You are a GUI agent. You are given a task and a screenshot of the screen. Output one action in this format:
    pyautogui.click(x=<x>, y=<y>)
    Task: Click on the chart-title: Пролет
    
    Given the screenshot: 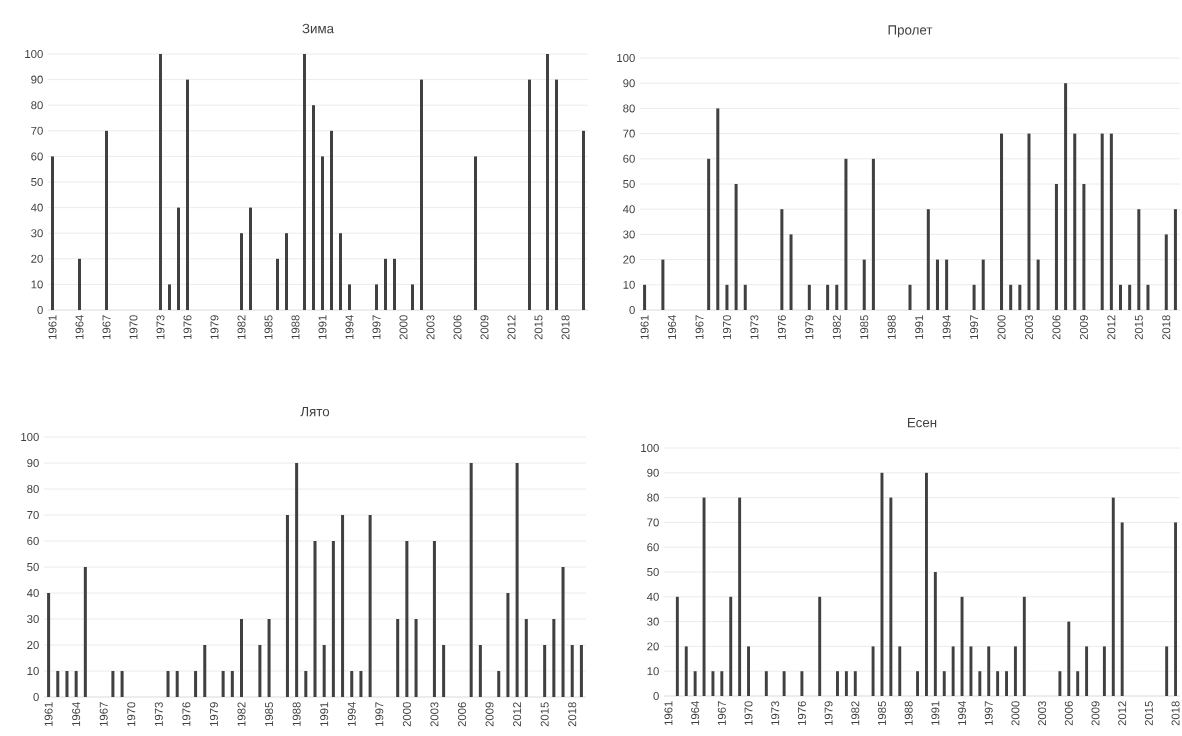 What is the action you would take?
    pyautogui.click(x=910, y=31)
    